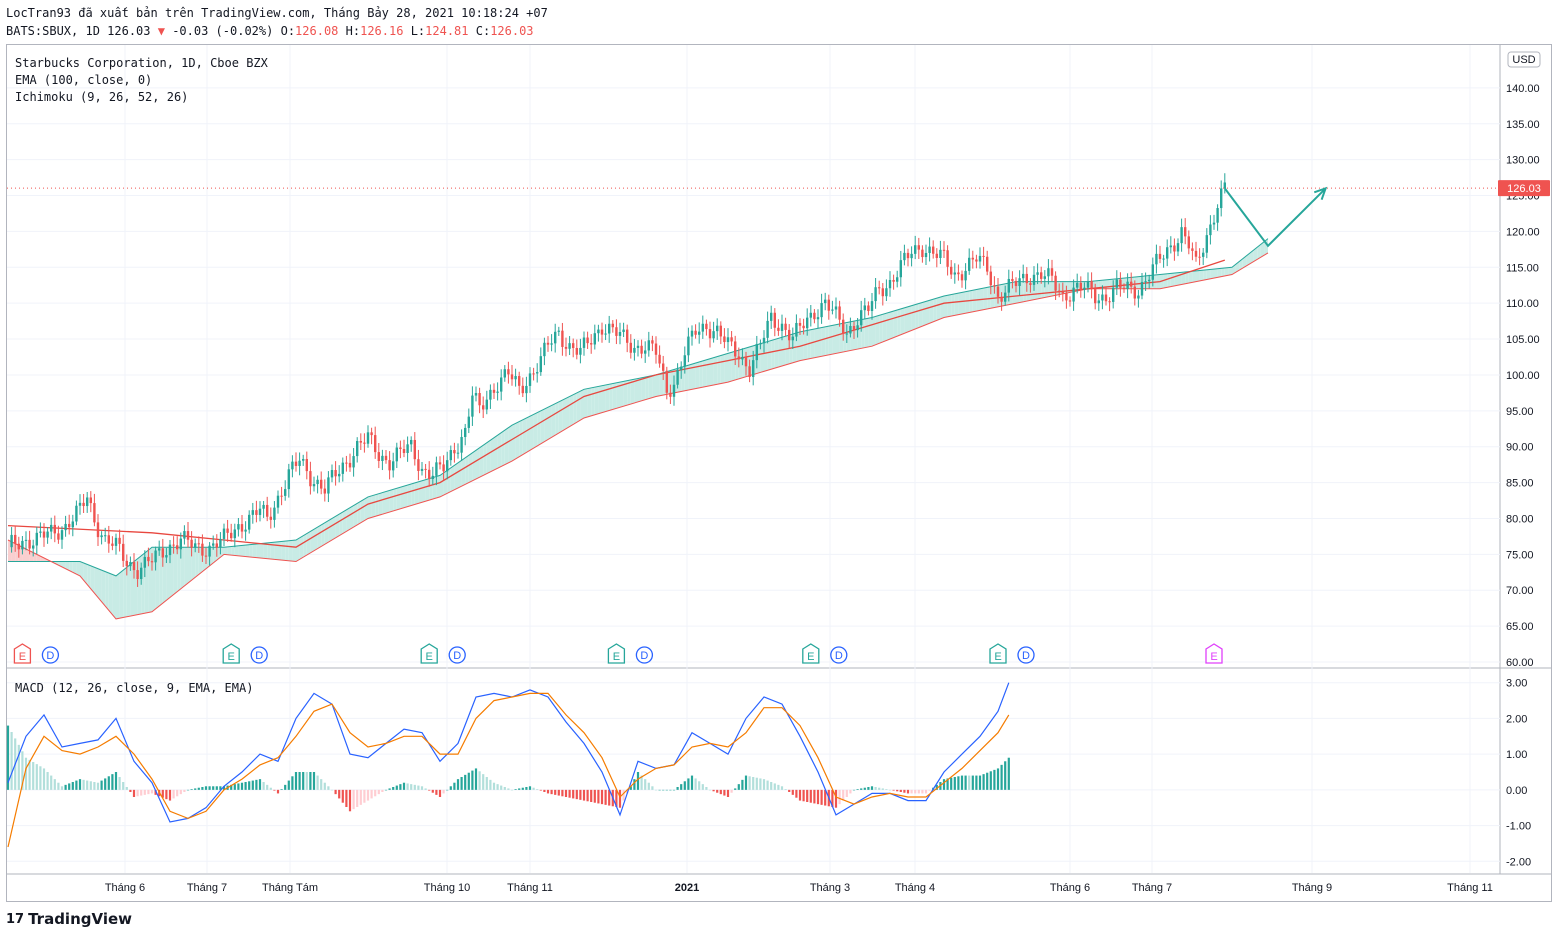 The height and width of the screenshot is (939, 1560). What do you see at coordinates (134, 688) in the screenshot?
I see `legend-macd: MACD (12, 26, close, 9, EMA, EMA)` at bounding box center [134, 688].